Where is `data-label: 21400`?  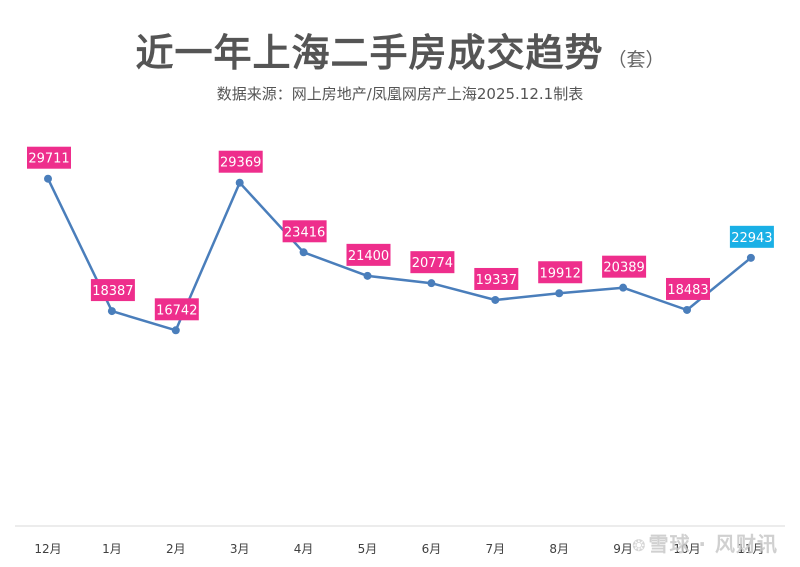 data-label: 21400 is located at coordinates (368, 254).